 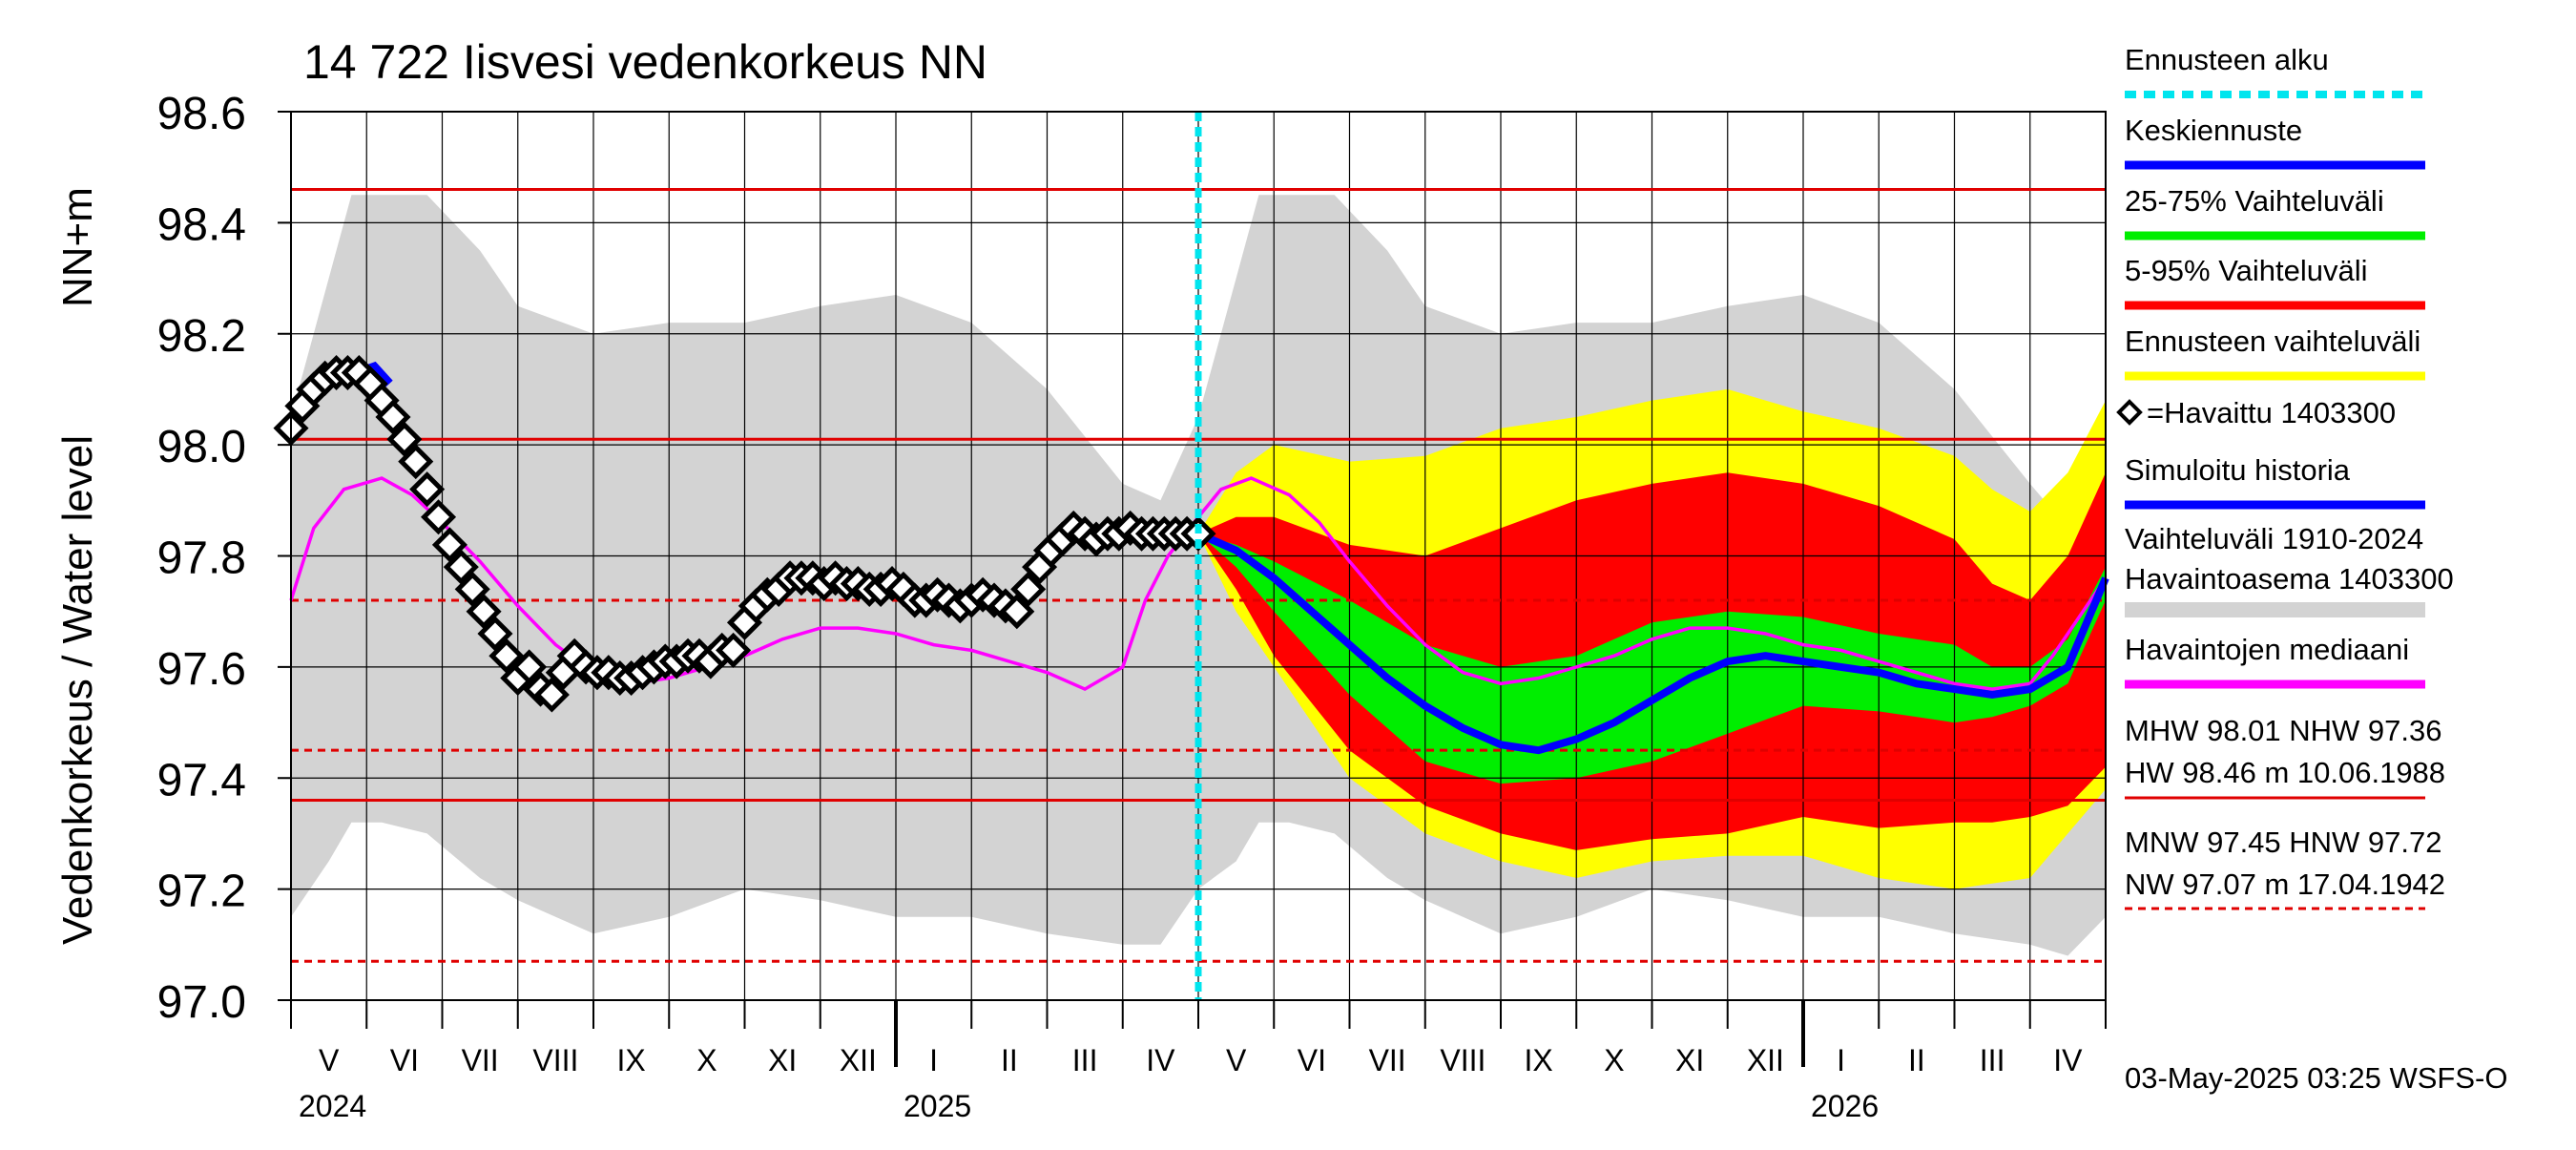 I want to click on legend-label: Ennusteen alku, so click(x=2227, y=59).